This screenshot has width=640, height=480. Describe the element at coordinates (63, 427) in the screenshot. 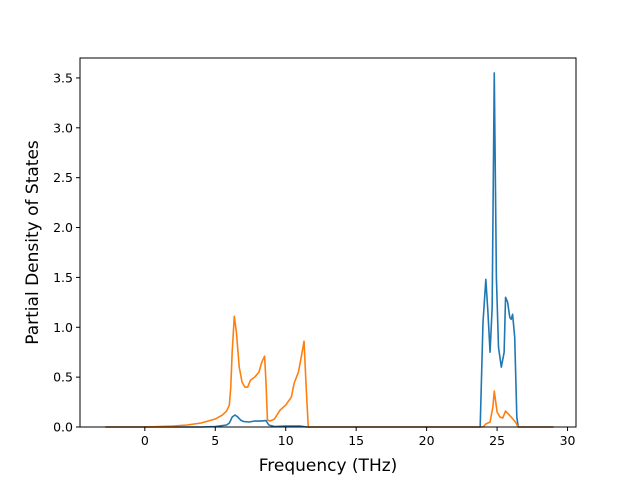

I see `y-tick-label: 0.0` at that location.